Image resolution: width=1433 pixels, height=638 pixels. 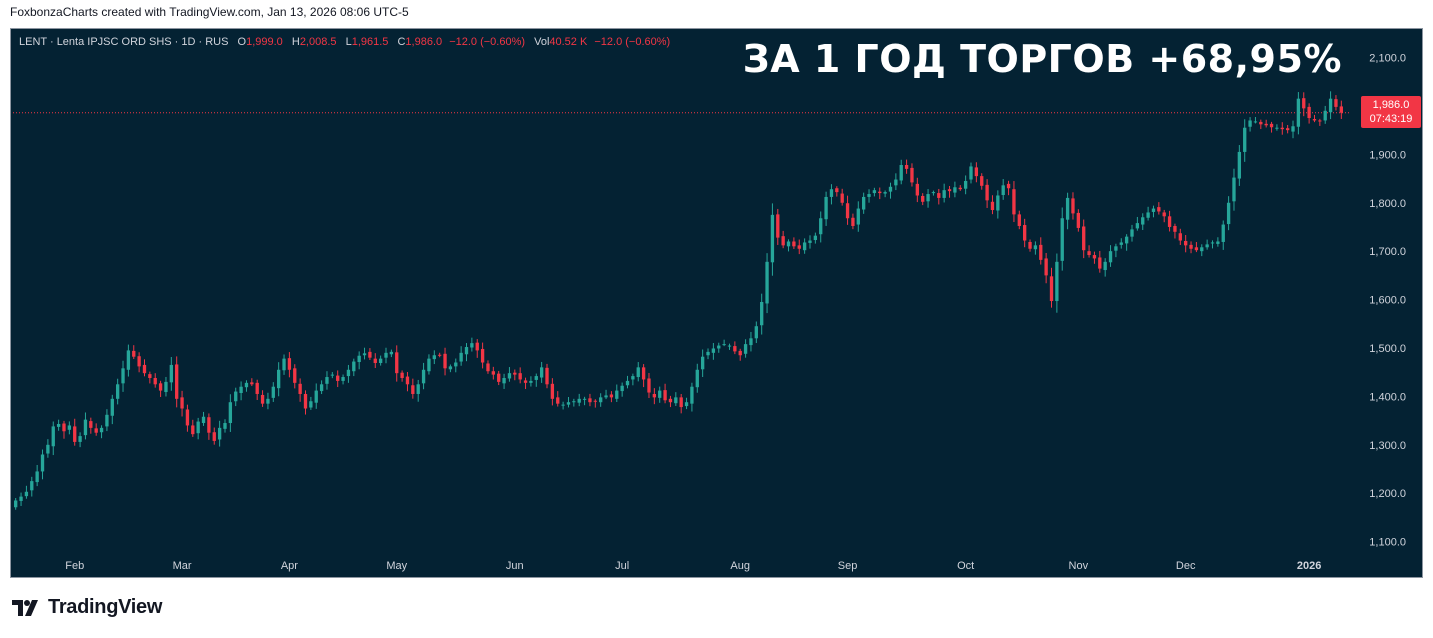 I want to click on close-value: 1,986.0, so click(x=424, y=42).